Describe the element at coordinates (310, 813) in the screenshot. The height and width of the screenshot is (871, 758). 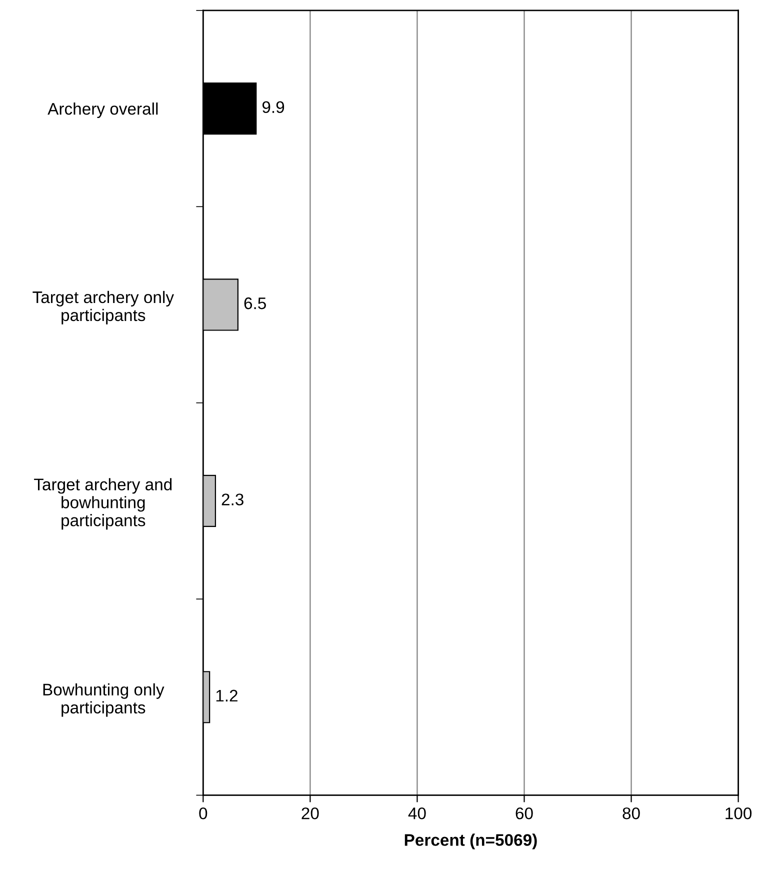
I see `x-tick-label: 20` at that location.